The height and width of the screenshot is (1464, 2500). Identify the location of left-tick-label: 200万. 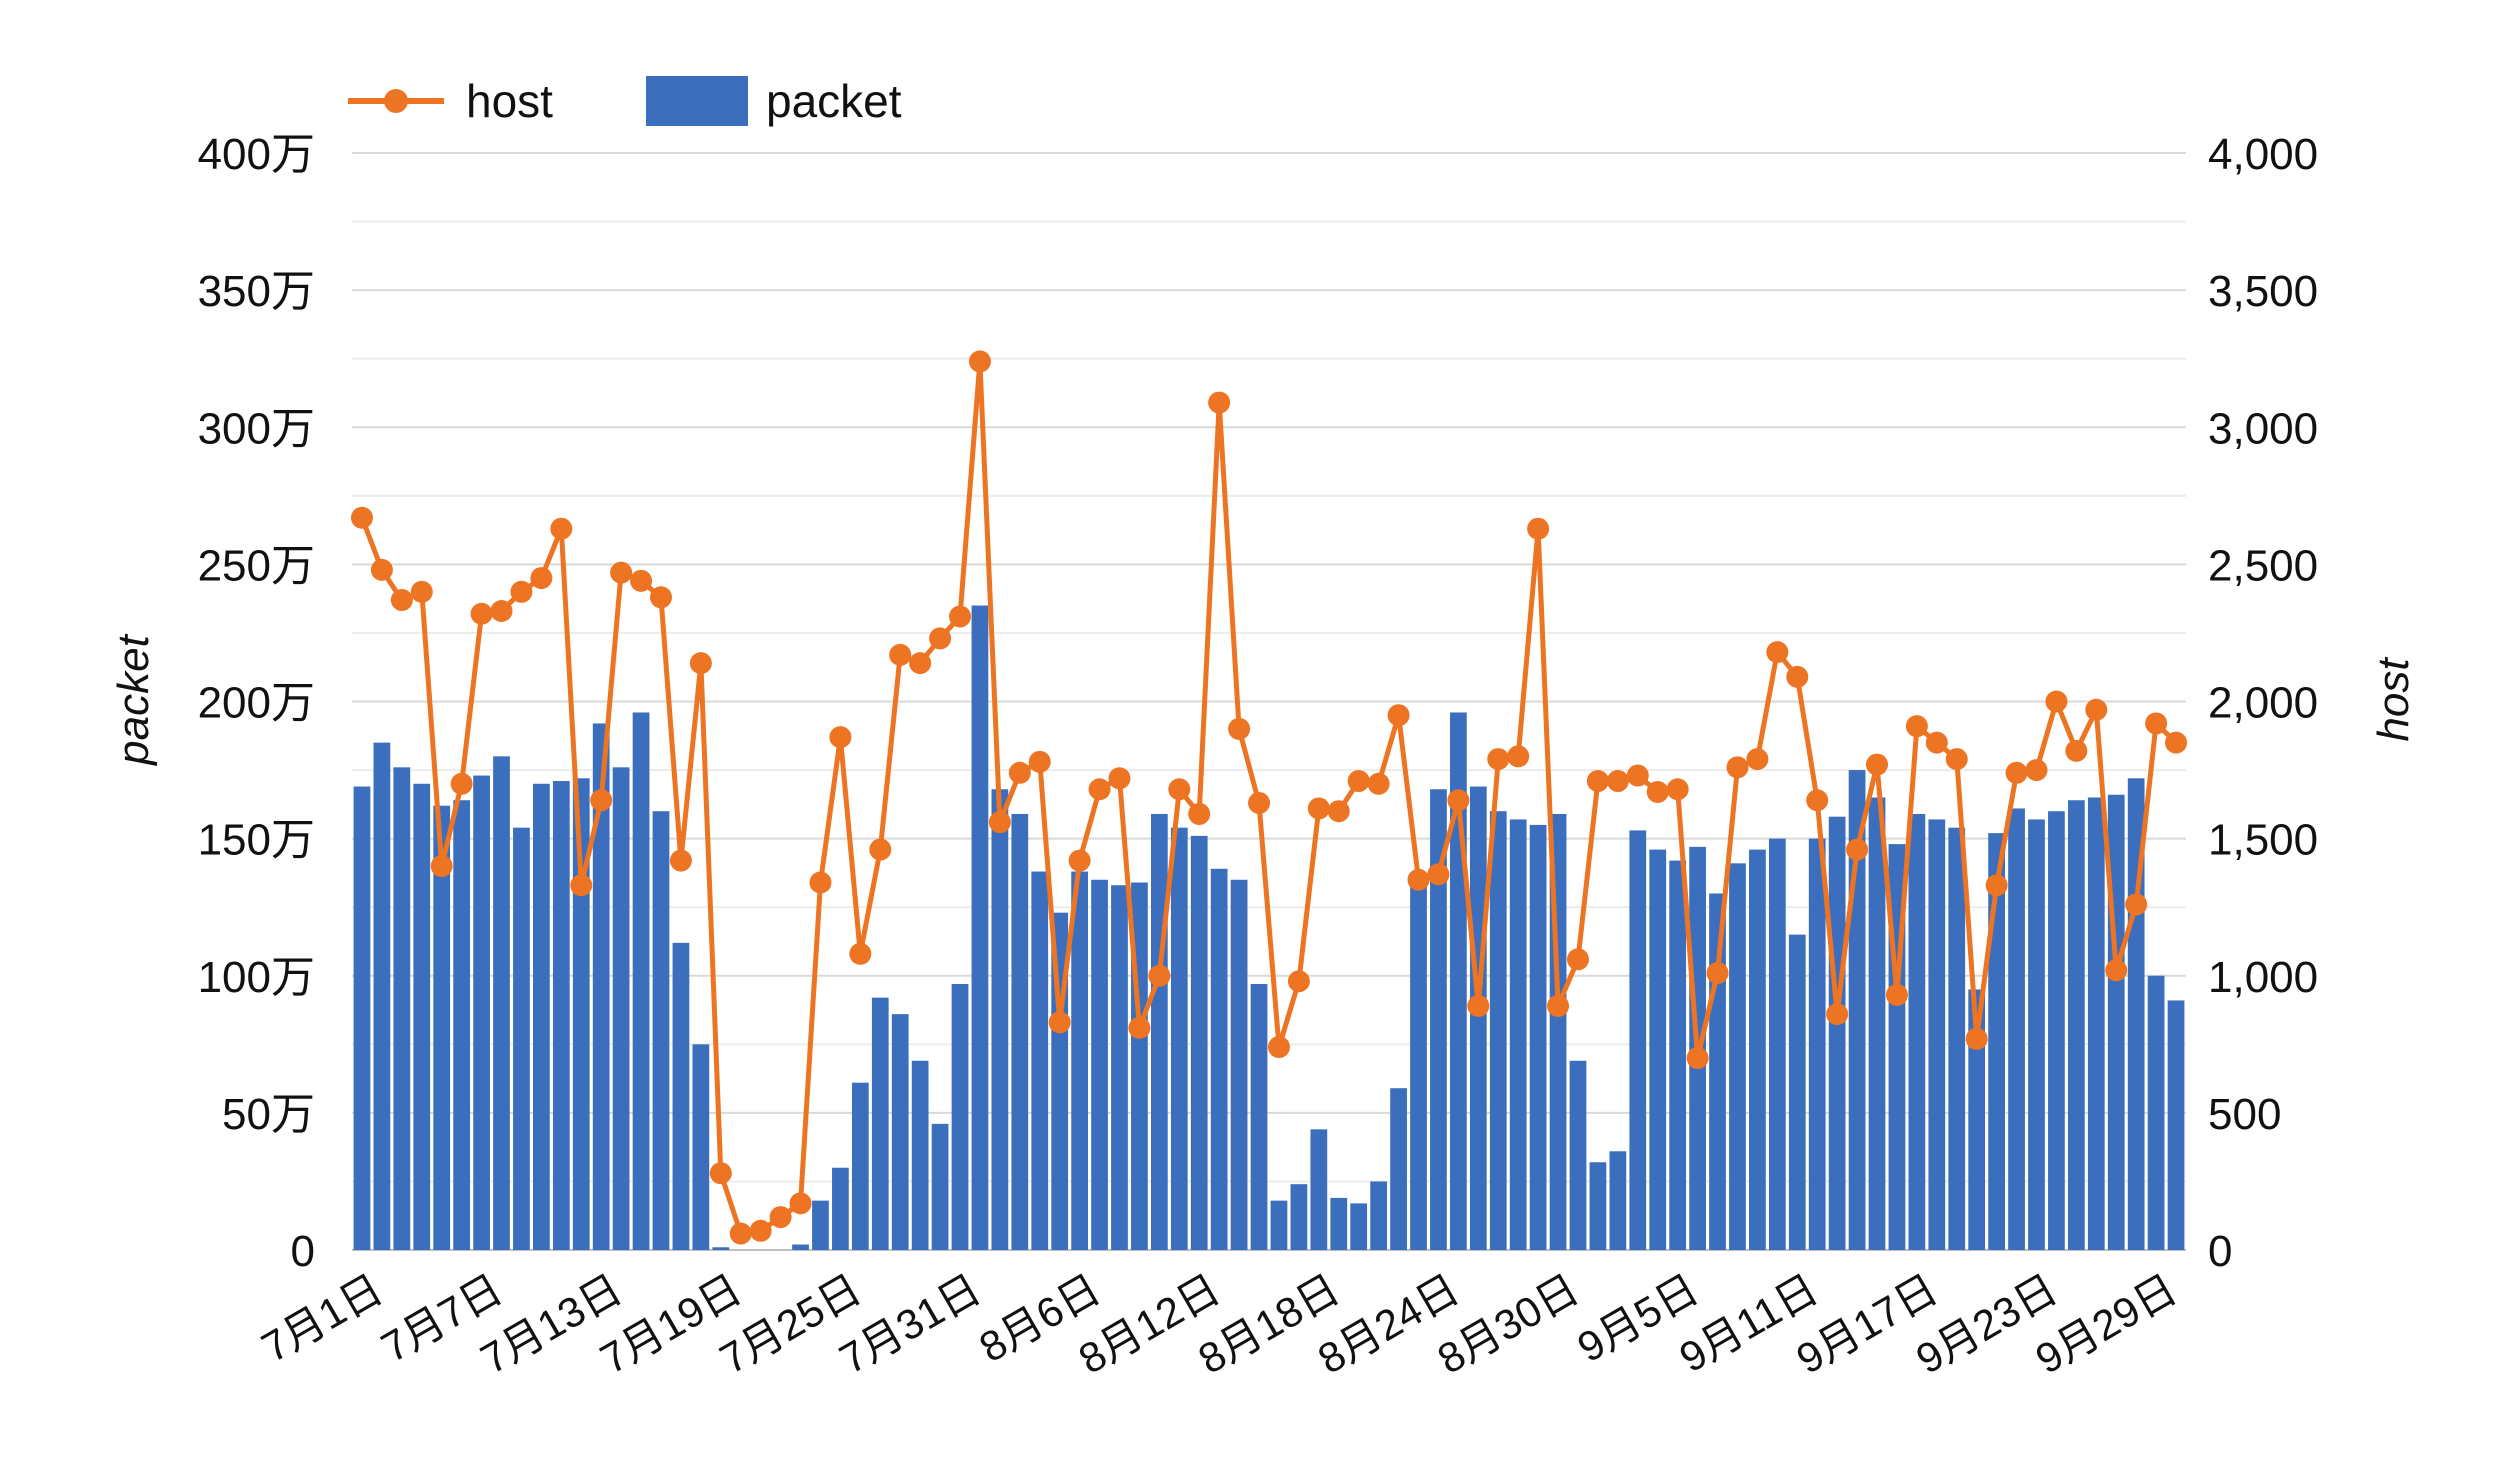
(256, 703).